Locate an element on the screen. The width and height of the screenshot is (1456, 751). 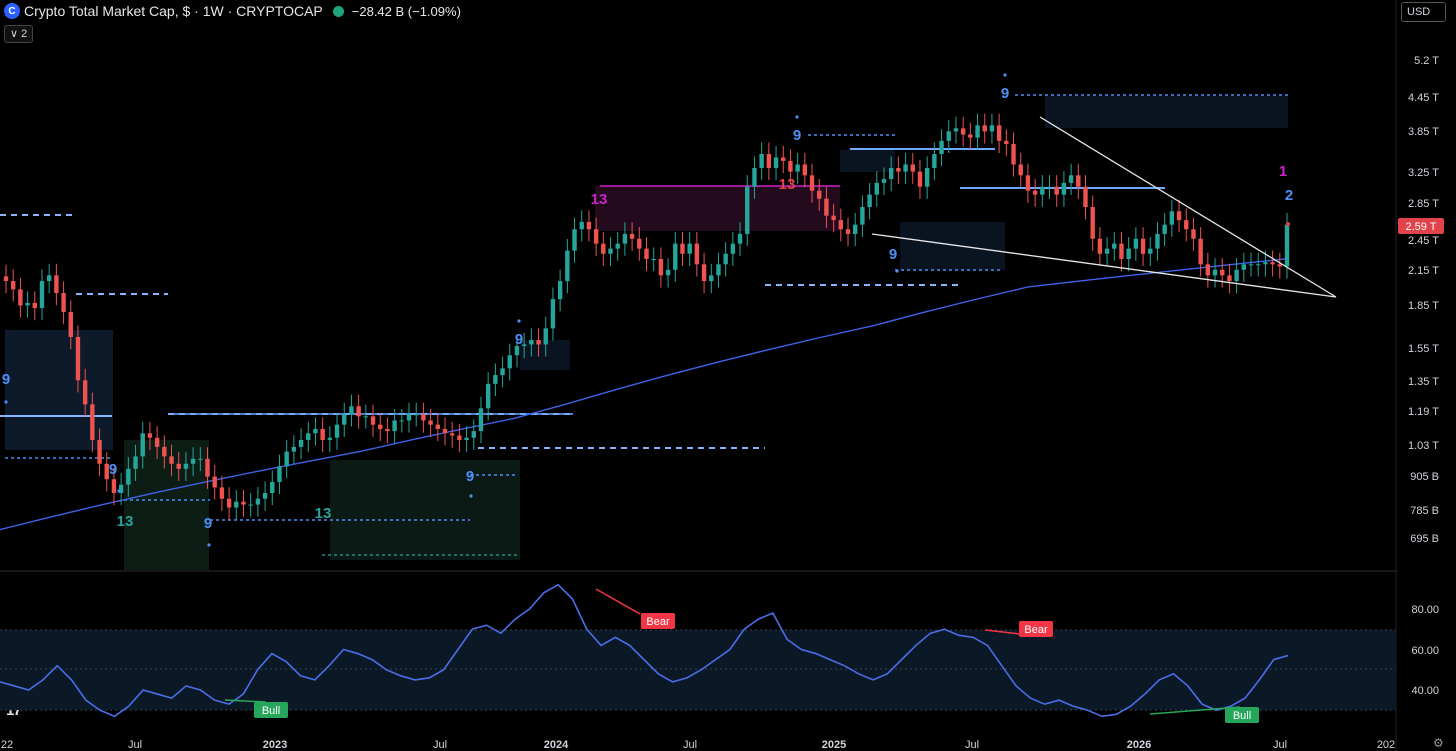
settings-gear-icon: ⚙ is located at coordinates (1438, 743).